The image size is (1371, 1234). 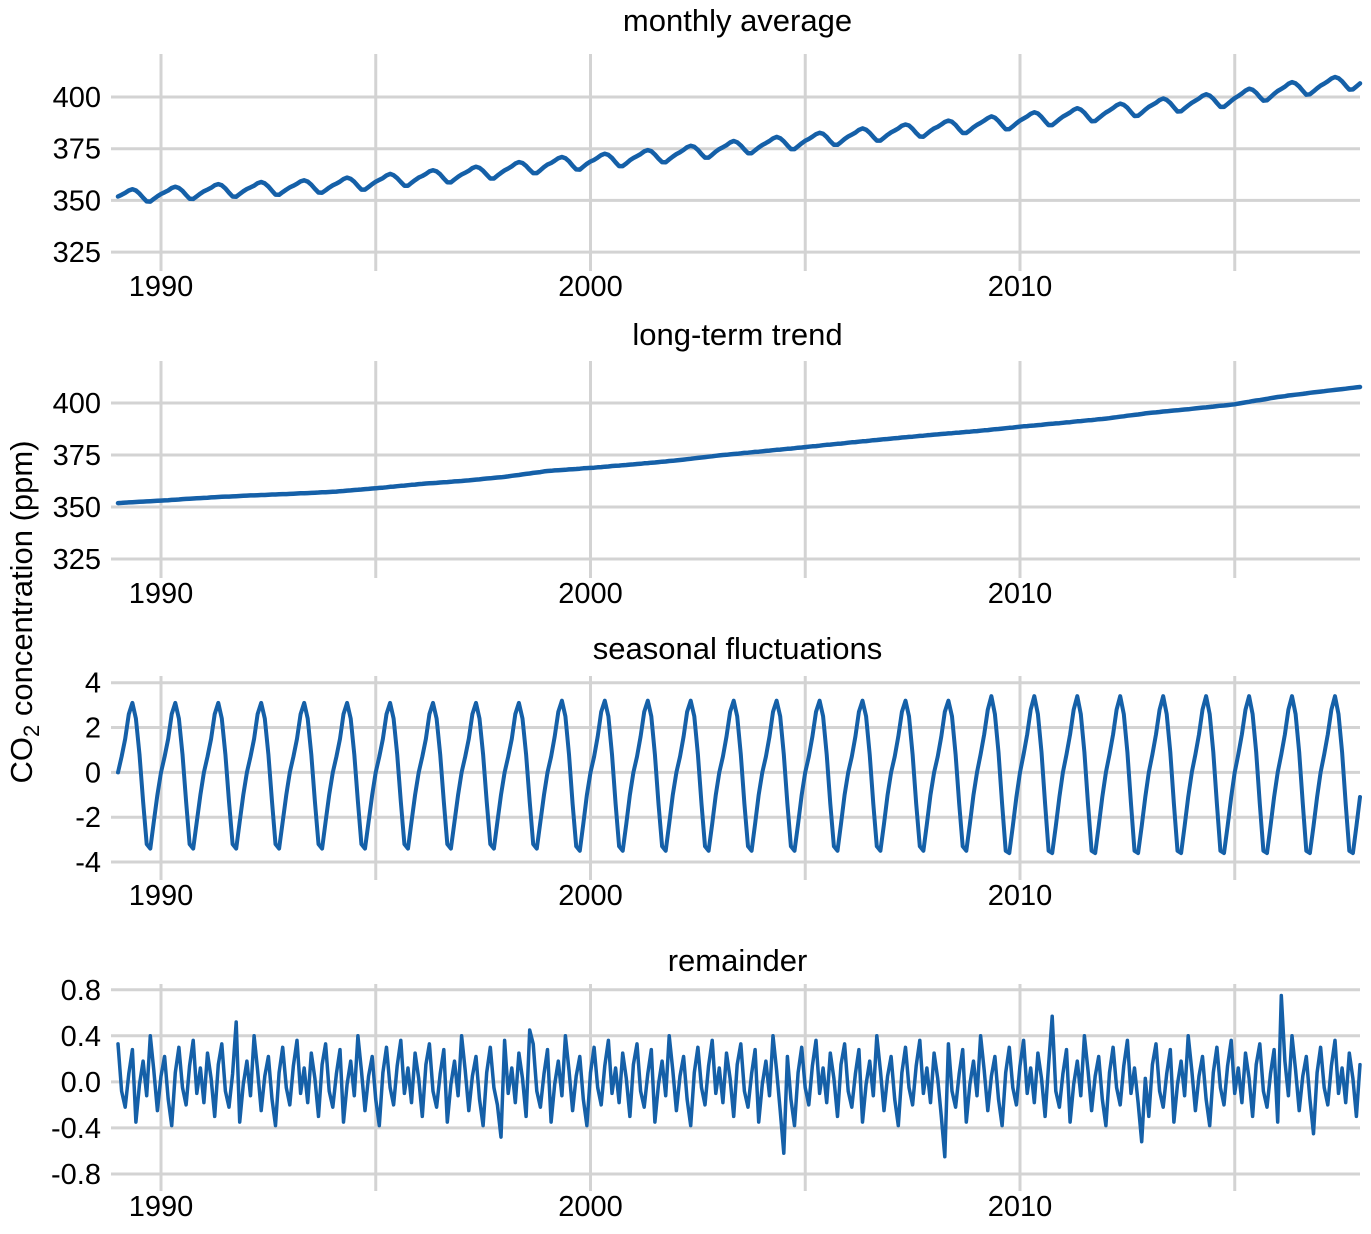 I want to click on y-tick-label: -0.8, so click(x=76, y=1175).